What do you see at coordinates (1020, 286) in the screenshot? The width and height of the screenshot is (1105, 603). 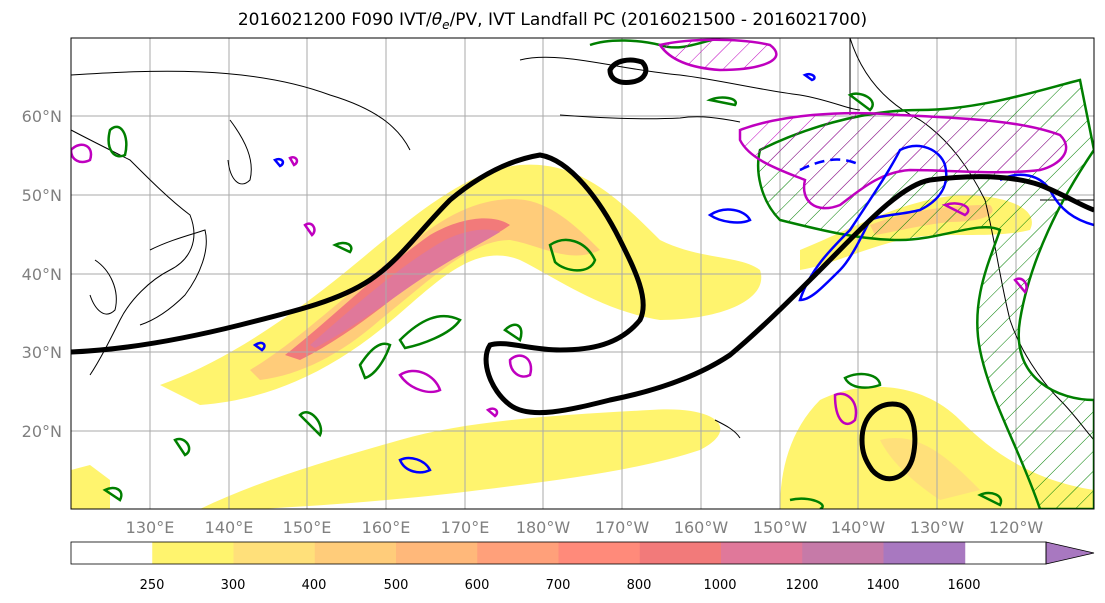 I see `magenta-se` at bounding box center [1020, 286].